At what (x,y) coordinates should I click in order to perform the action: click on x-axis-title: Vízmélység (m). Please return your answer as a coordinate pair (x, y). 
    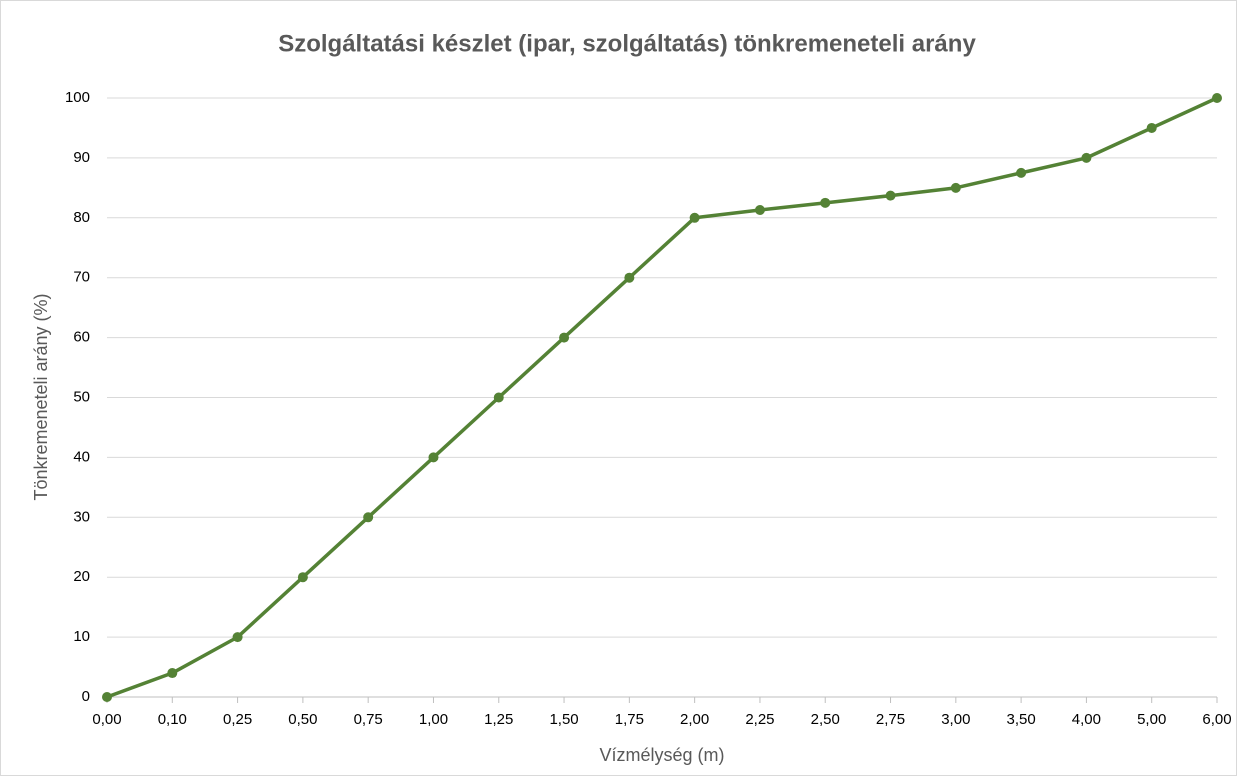
    Looking at the image, I should click on (661, 755).